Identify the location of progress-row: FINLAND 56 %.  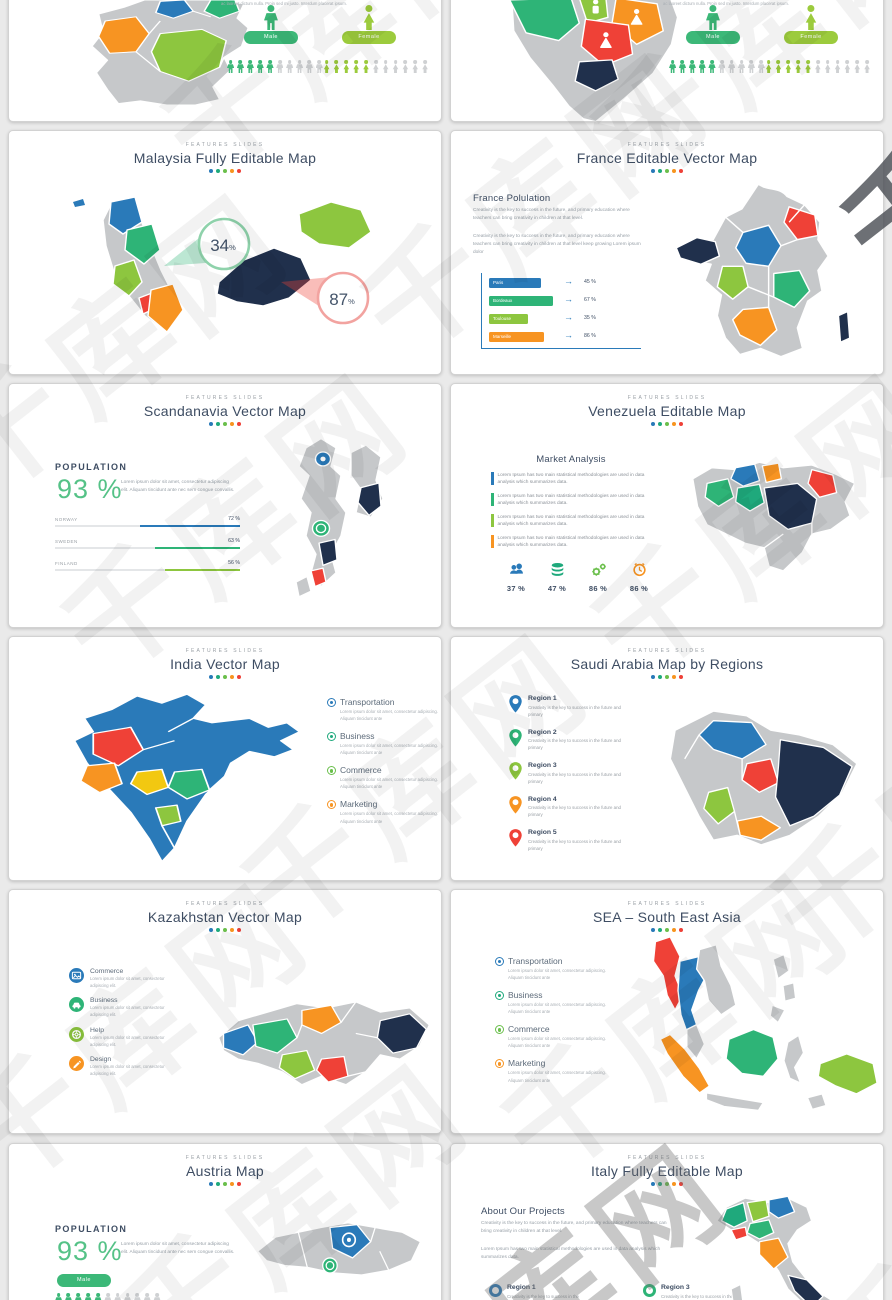
(147, 565).